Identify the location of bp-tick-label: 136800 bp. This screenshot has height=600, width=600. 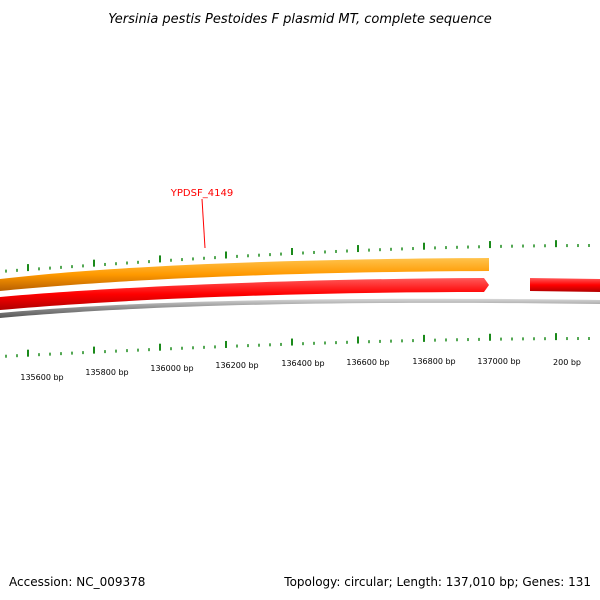
(433, 361).